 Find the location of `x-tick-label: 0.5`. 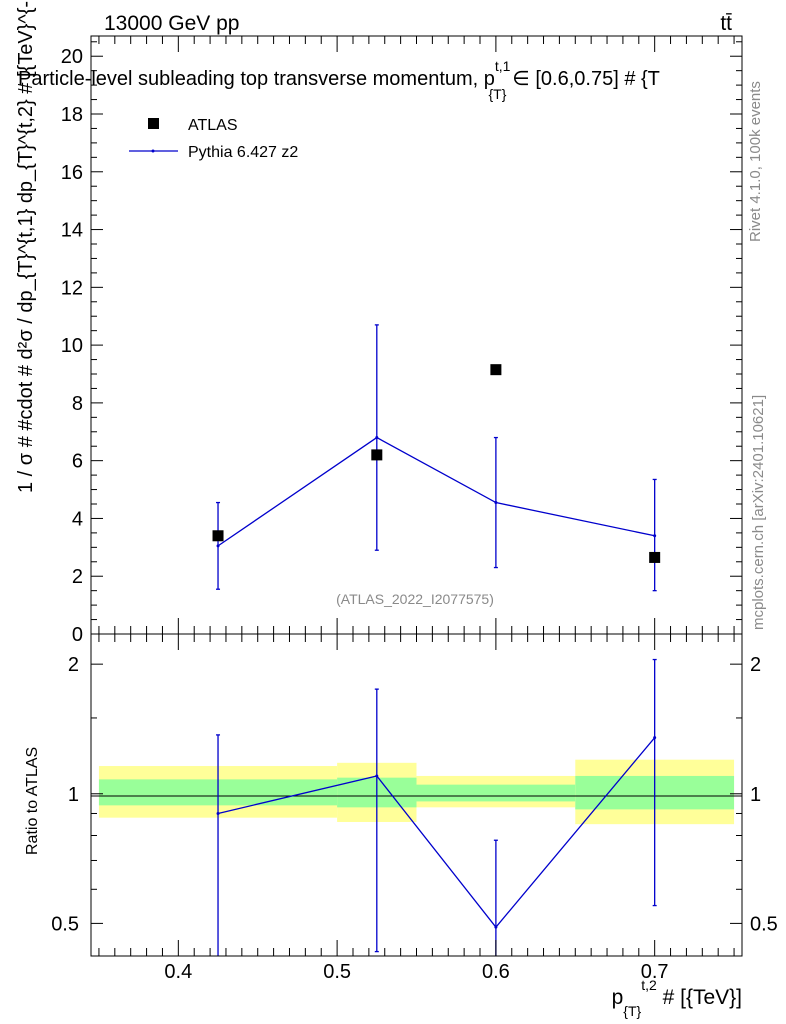

x-tick-label: 0.5 is located at coordinates (337, 972).